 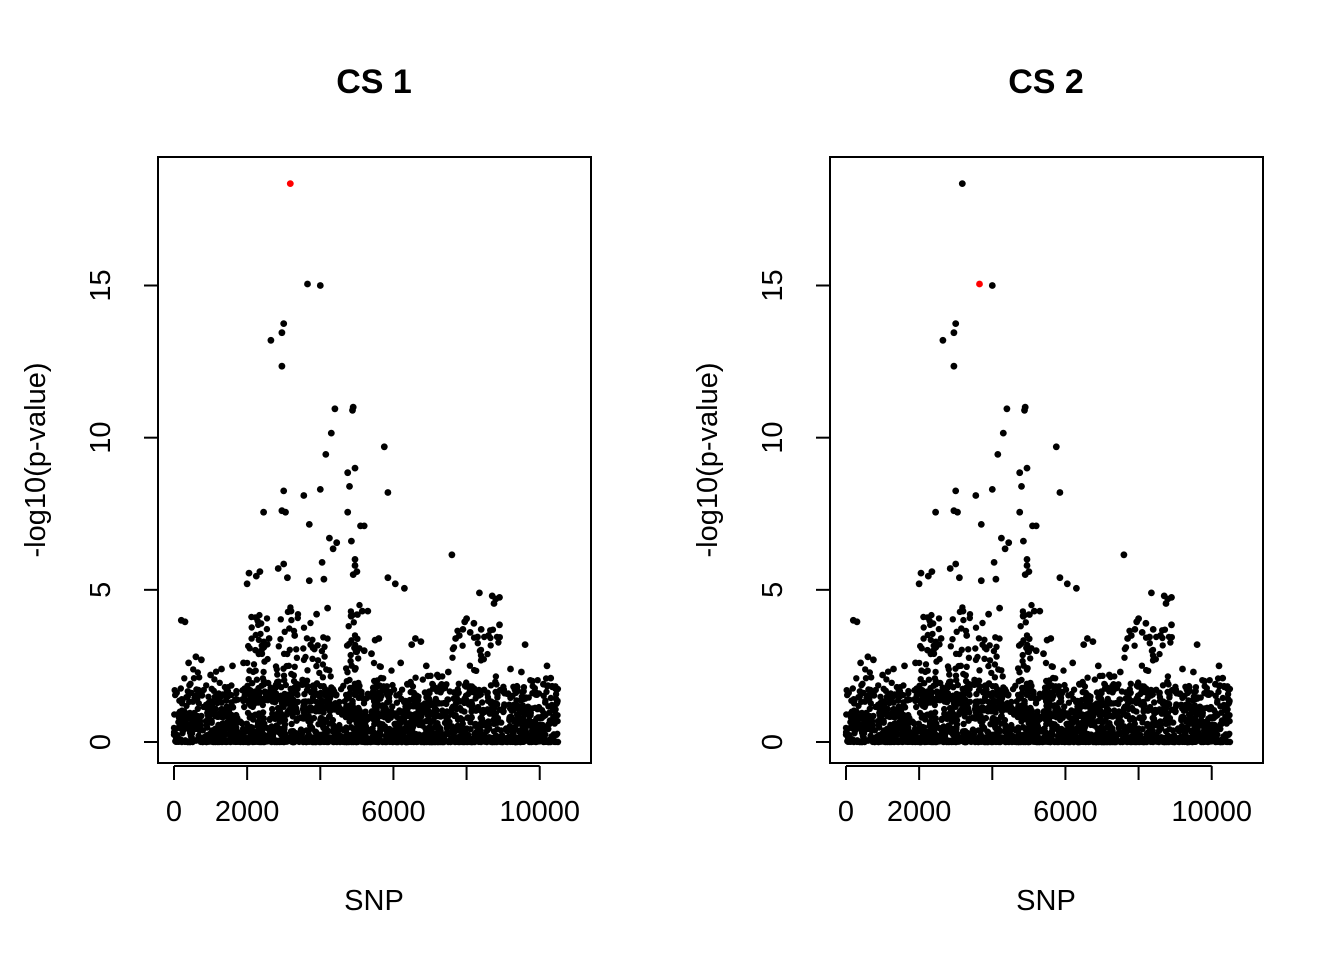 What do you see at coordinates (1045, 796) in the screenshot?
I see `x-axis: 0 2000 6000 10000` at bounding box center [1045, 796].